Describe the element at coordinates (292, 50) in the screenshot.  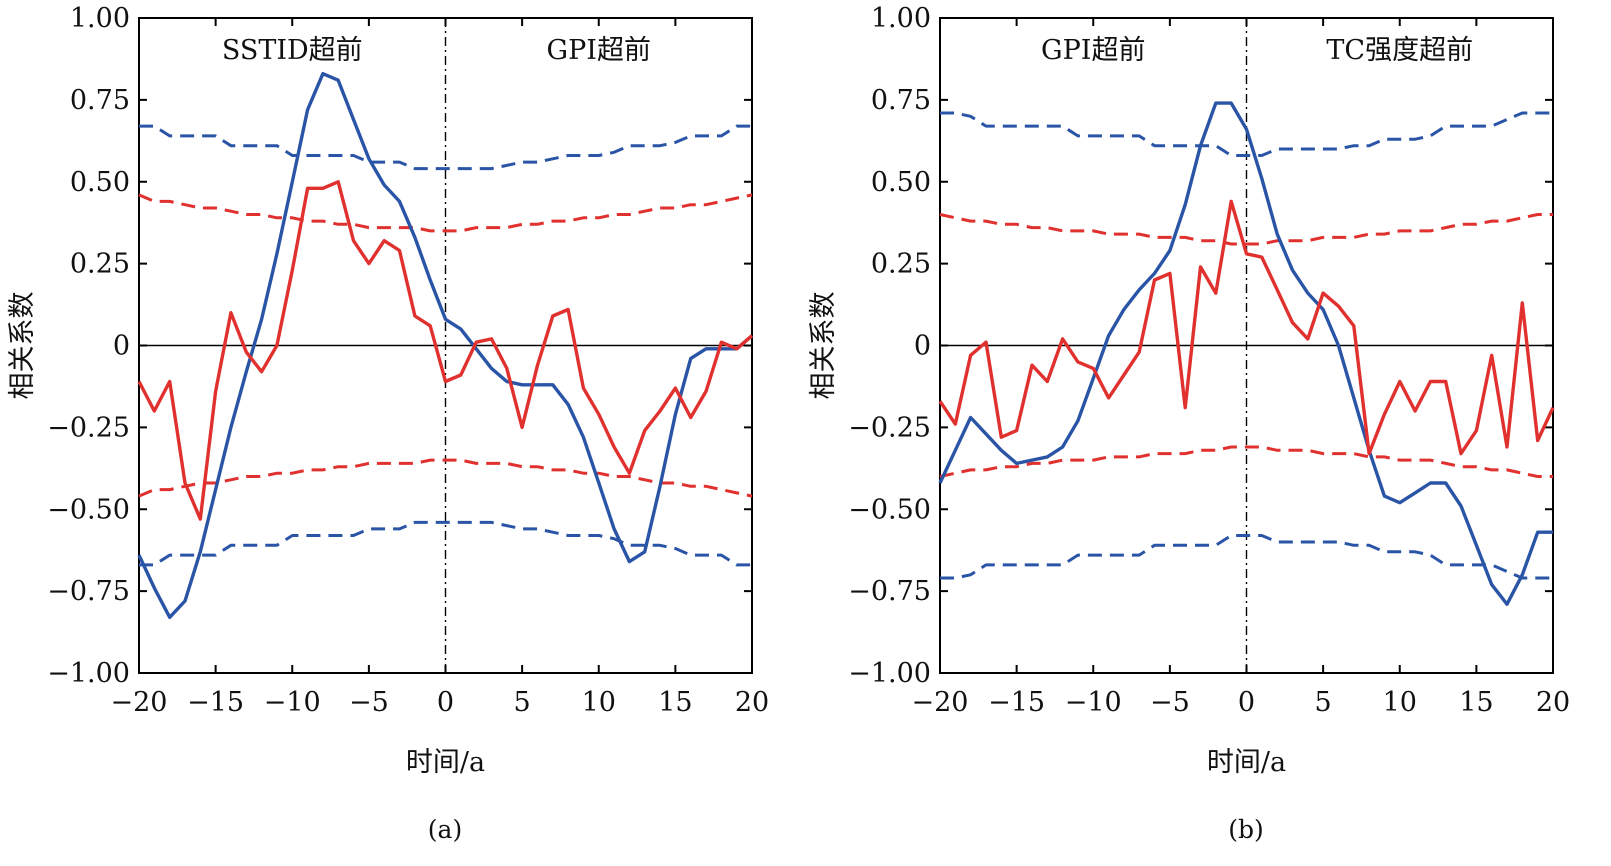
I see `region-annotation: SSTID超前` at that location.